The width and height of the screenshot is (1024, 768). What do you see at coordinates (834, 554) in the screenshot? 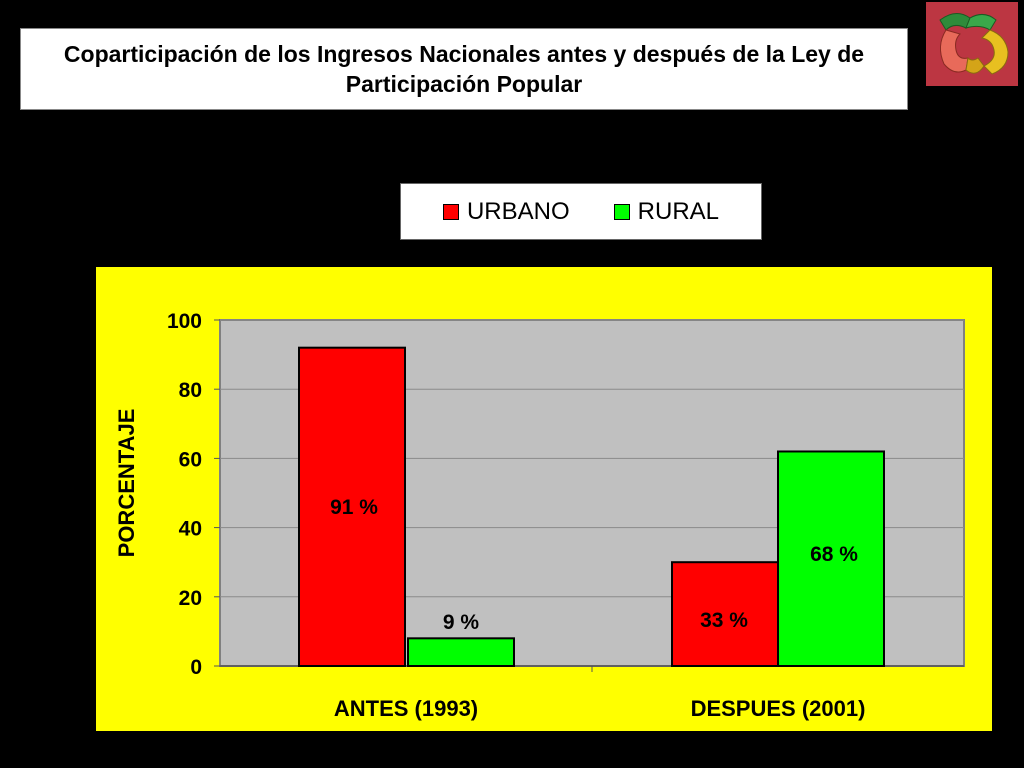
I see `data-label-rural-1: 68 %` at bounding box center [834, 554].